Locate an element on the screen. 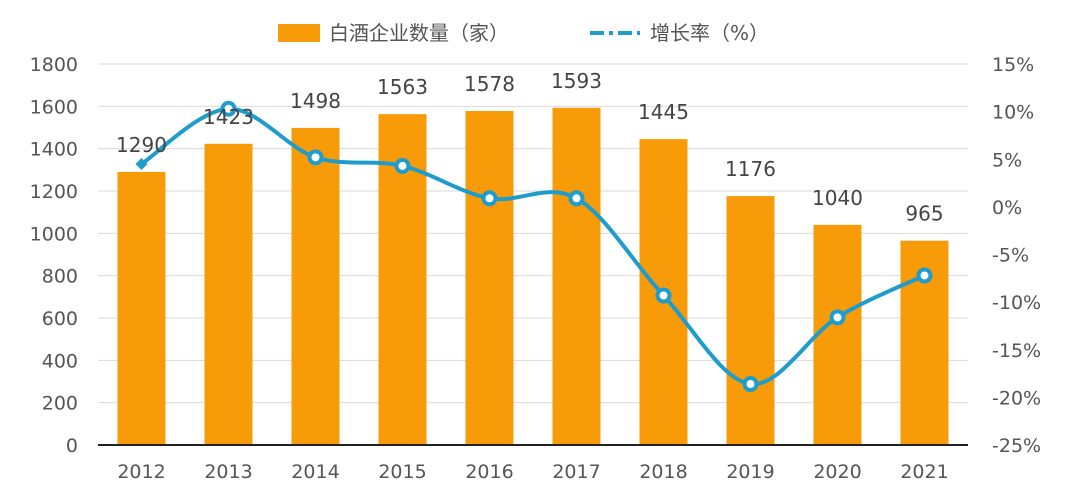 The image size is (1080, 503). y-right-tick-label: -20% is located at coordinates (1016, 398).